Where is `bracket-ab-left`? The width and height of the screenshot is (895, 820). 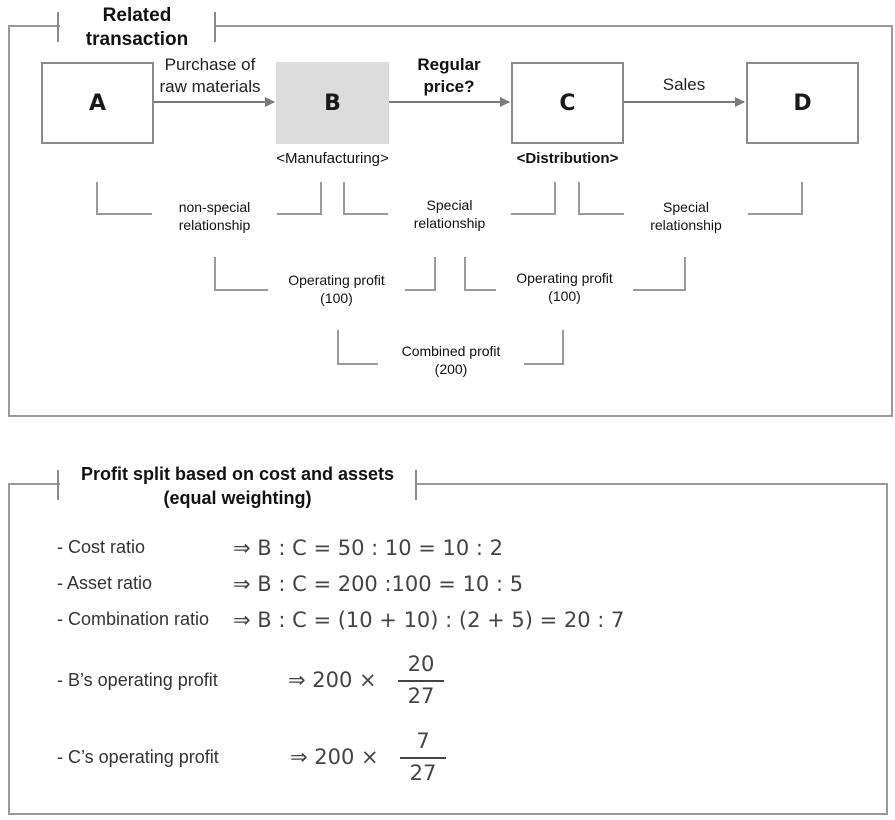 bracket-ab-left is located at coordinates (124, 198).